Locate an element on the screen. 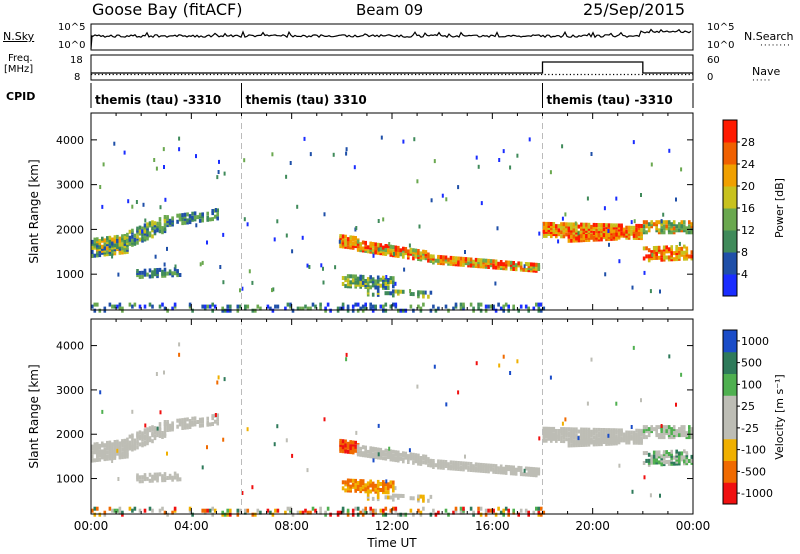 The height and width of the screenshot is (554, 800). power-colorbar-label: 24 is located at coordinates (748, 164).